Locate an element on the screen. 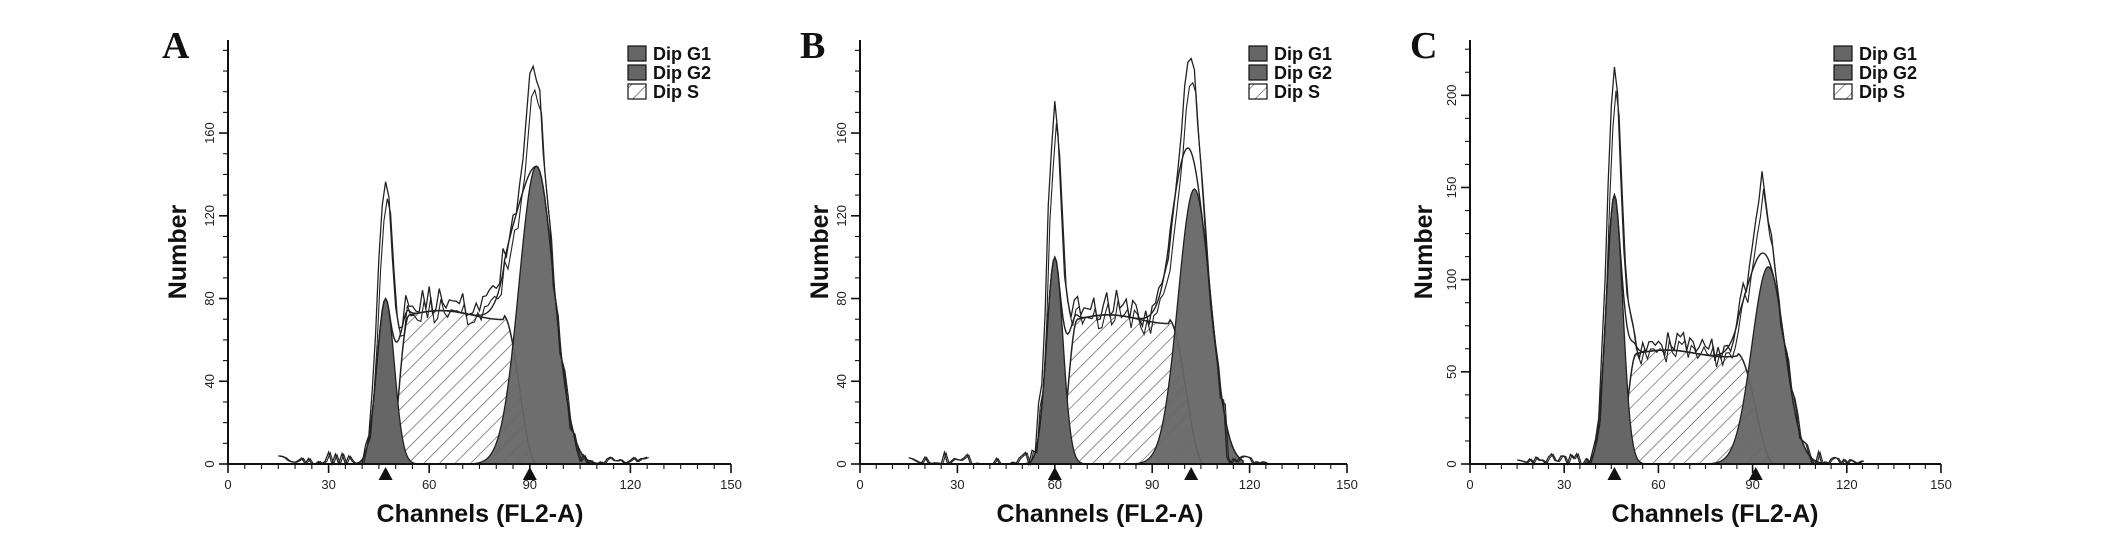 The image size is (2126, 533). y-tick-label: 200 is located at coordinates (1451, 95).